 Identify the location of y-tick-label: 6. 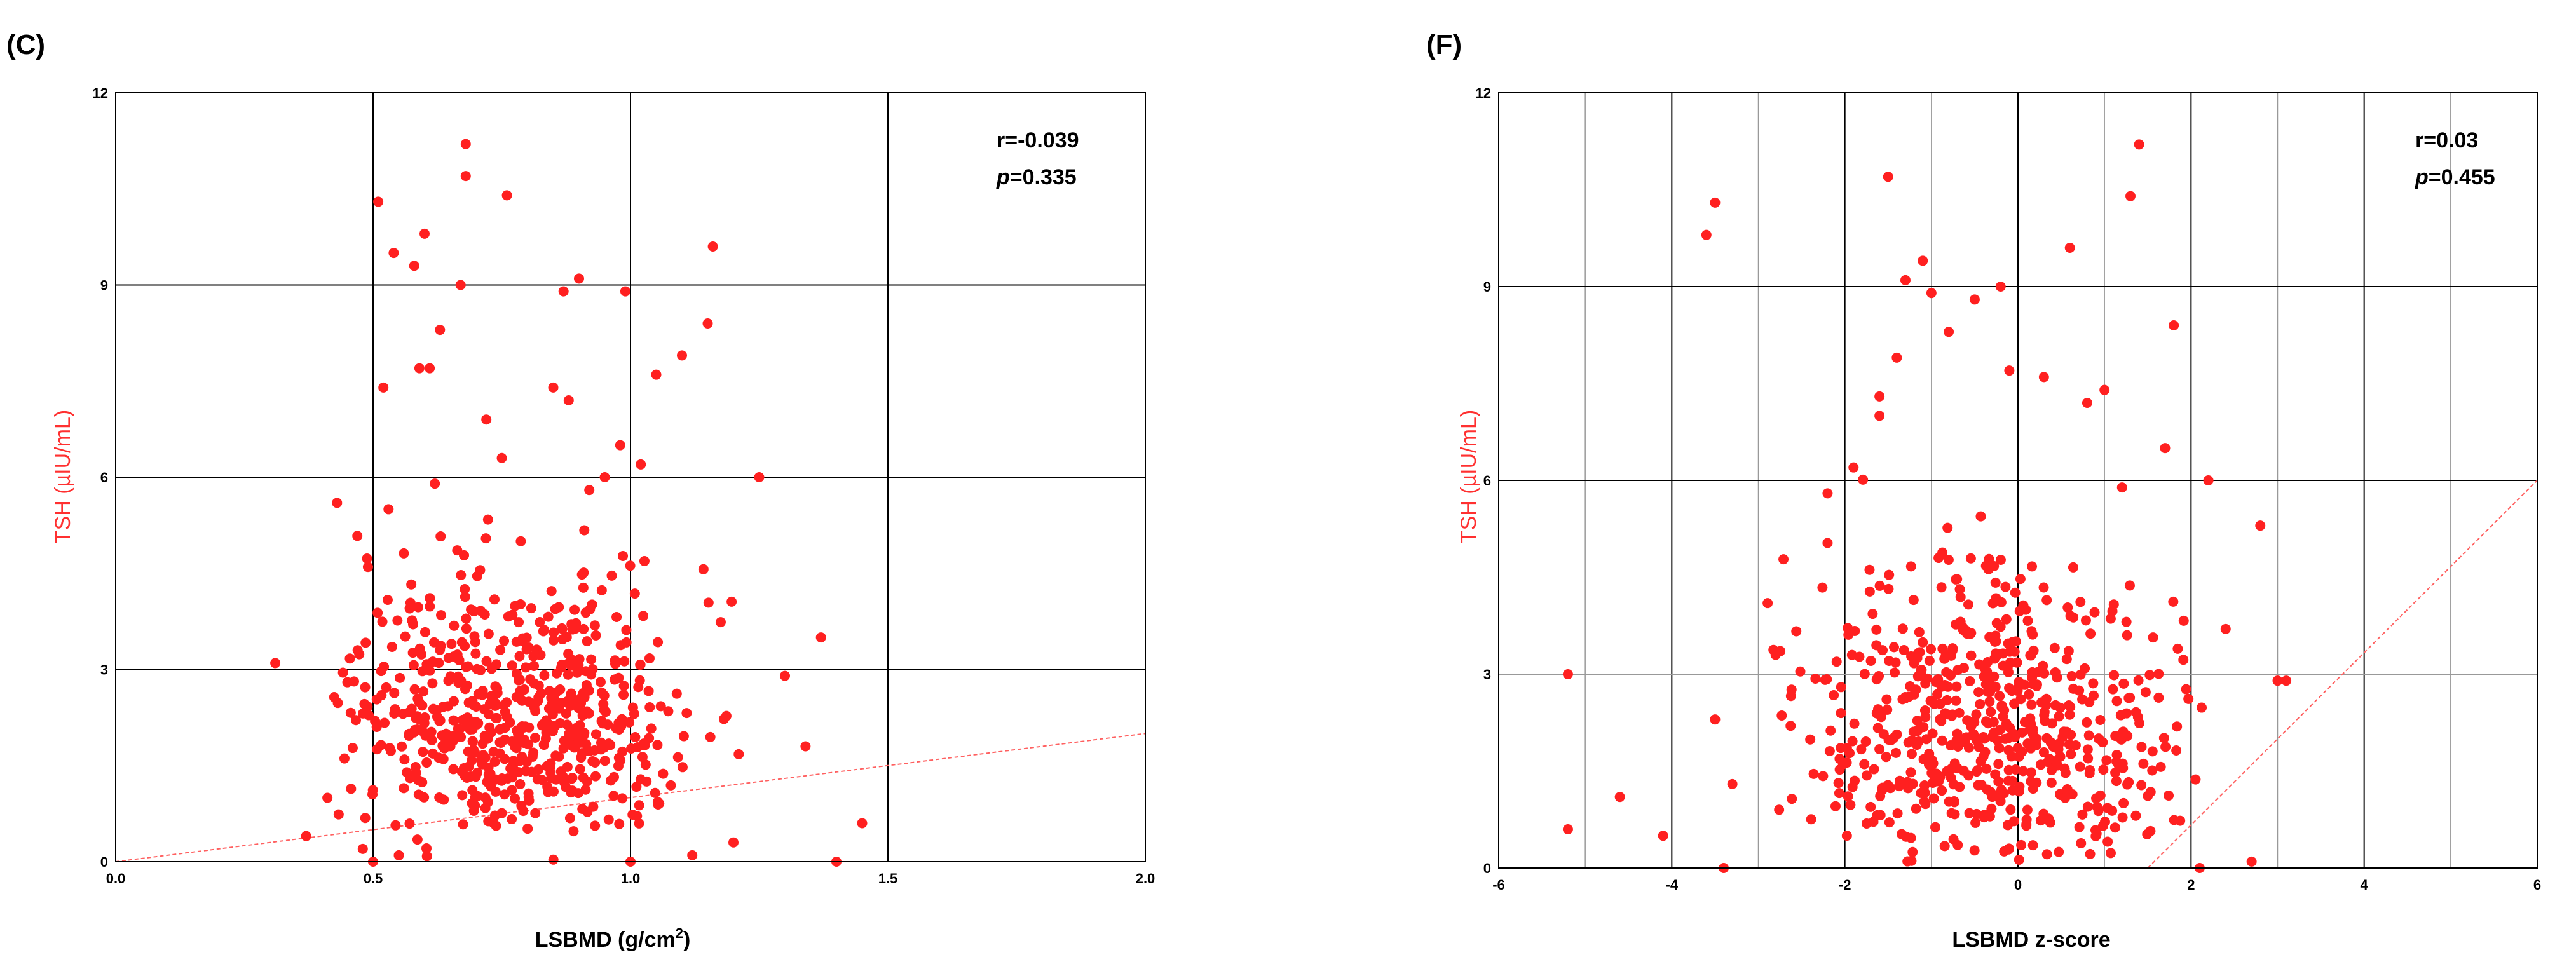
(1487, 481).